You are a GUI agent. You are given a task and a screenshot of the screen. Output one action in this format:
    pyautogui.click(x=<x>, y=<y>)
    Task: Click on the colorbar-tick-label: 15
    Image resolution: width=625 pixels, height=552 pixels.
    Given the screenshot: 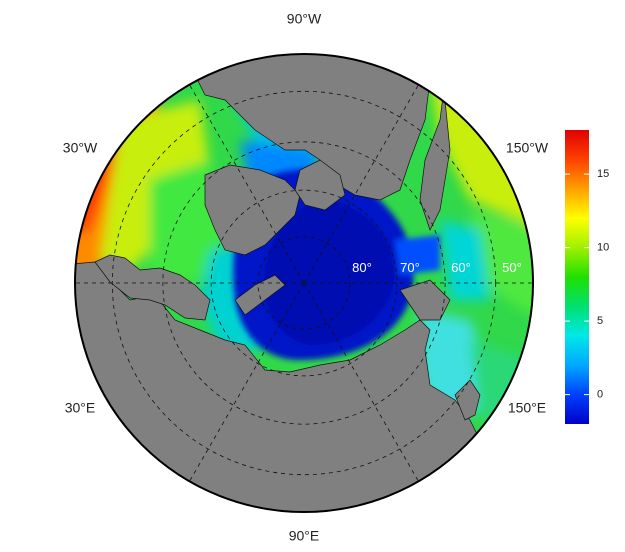 What is the action you would take?
    pyautogui.click(x=603, y=174)
    